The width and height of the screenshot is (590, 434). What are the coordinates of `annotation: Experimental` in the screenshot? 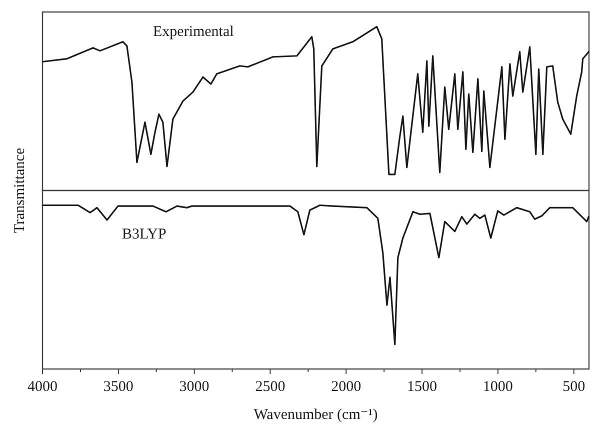 It's located at (193, 32).